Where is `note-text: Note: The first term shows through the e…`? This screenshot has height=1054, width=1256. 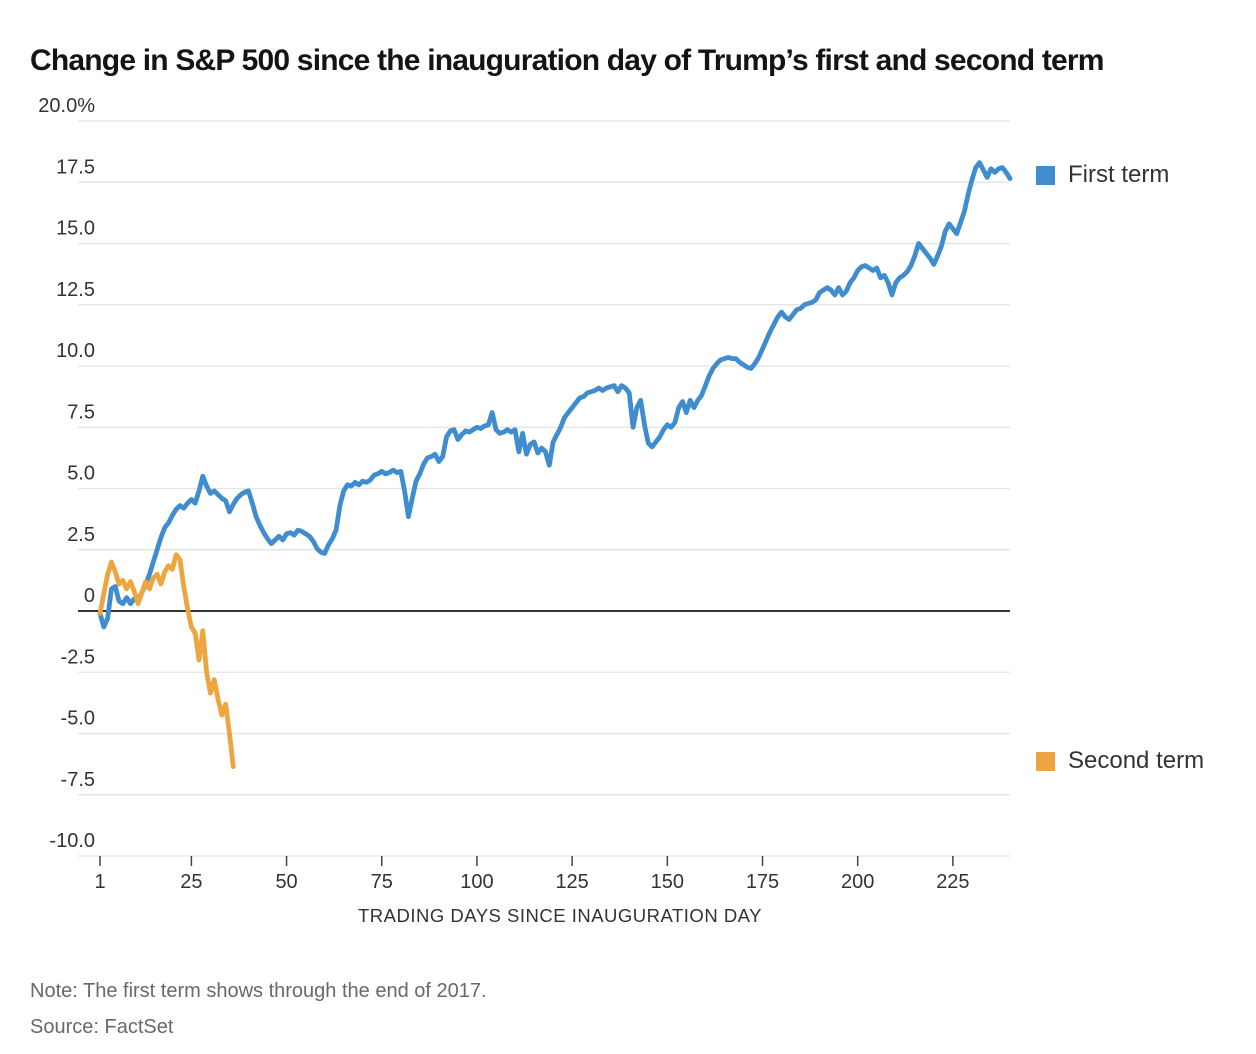 note-text: Note: The first term shows through the e… is located at coordinates (258, 991).